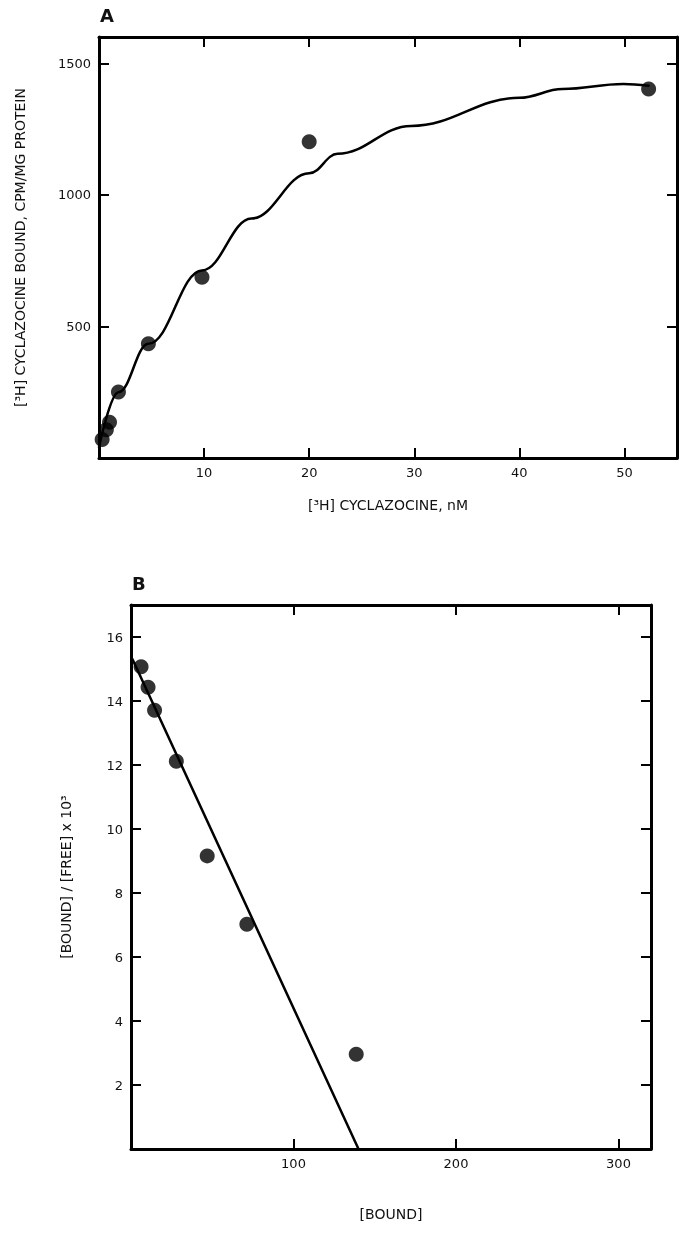 The image size is (683, 1240). What do you see at coordinates (618, 1163) in the screenshot?
I see `x-tick-label: 300` at bounding box center [618, 1163].